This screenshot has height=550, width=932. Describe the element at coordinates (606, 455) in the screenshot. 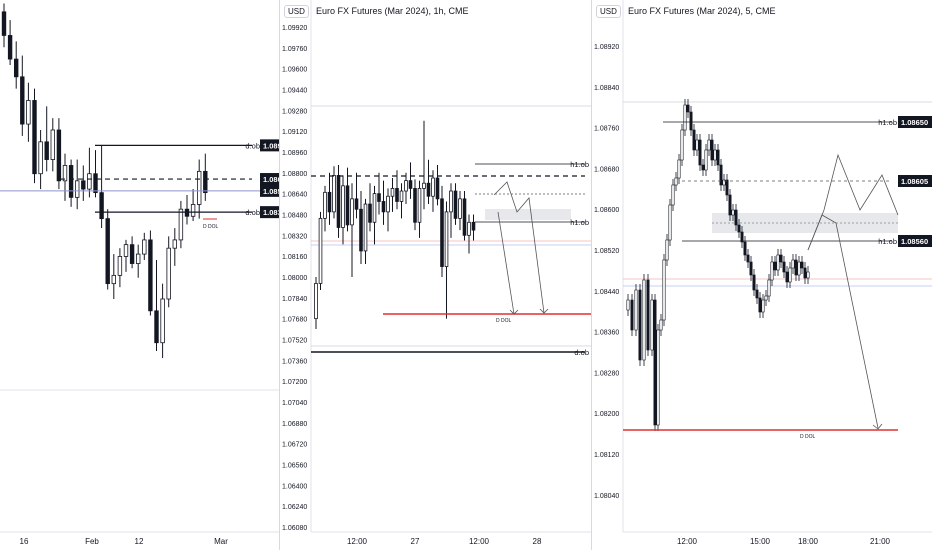

I see `y-axis-tick: 1.08120` at that location.